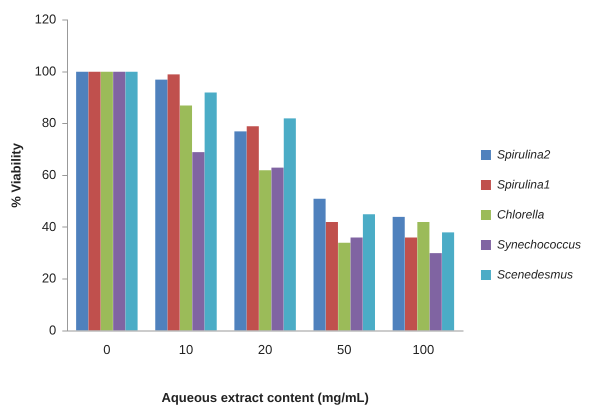  I want to click on y-tick-label: 120, so click(45, 19).